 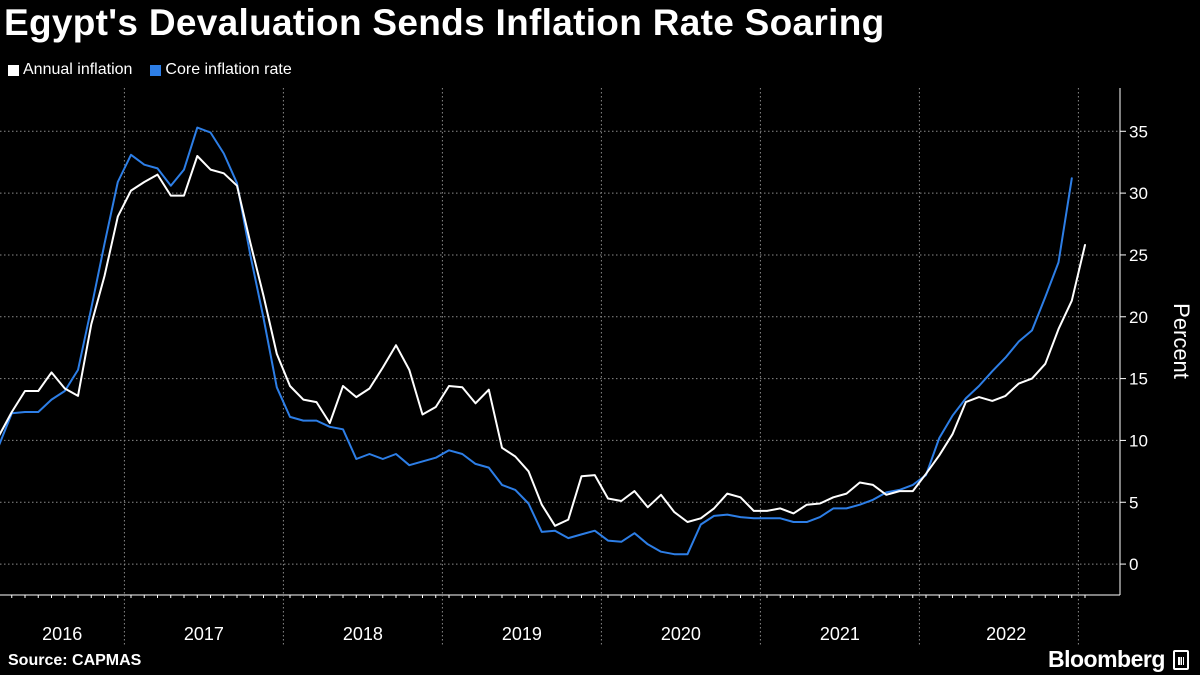 I want to click on legend-item-annual: Annual inflation, so click(x=70, y=70).